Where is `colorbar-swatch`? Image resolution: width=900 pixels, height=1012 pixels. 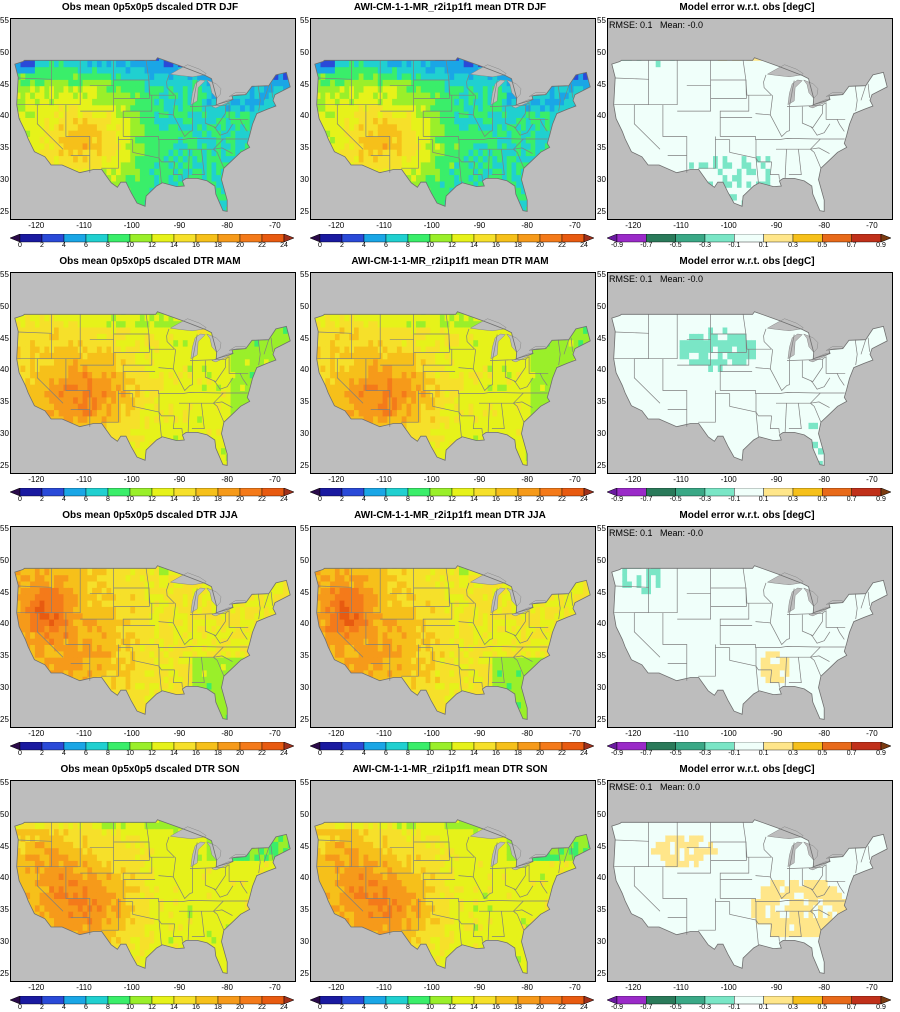 colorbar-swatch is located at coordinates (273, 238).